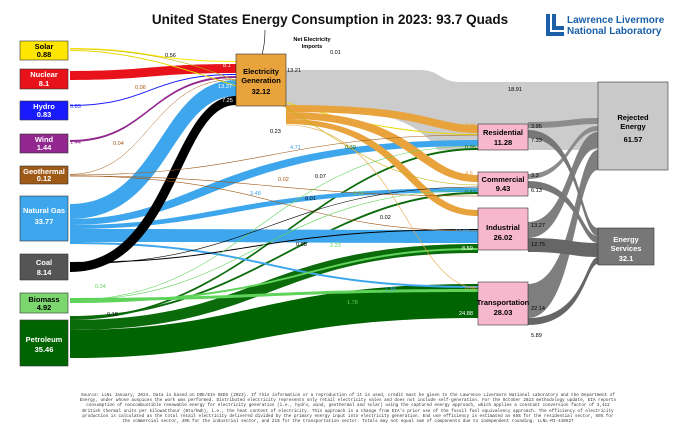  What do you see at coordinates (261, 91) in the screenshot?
I see `electricity-value: 32.12` at bounding box center [261, 91].